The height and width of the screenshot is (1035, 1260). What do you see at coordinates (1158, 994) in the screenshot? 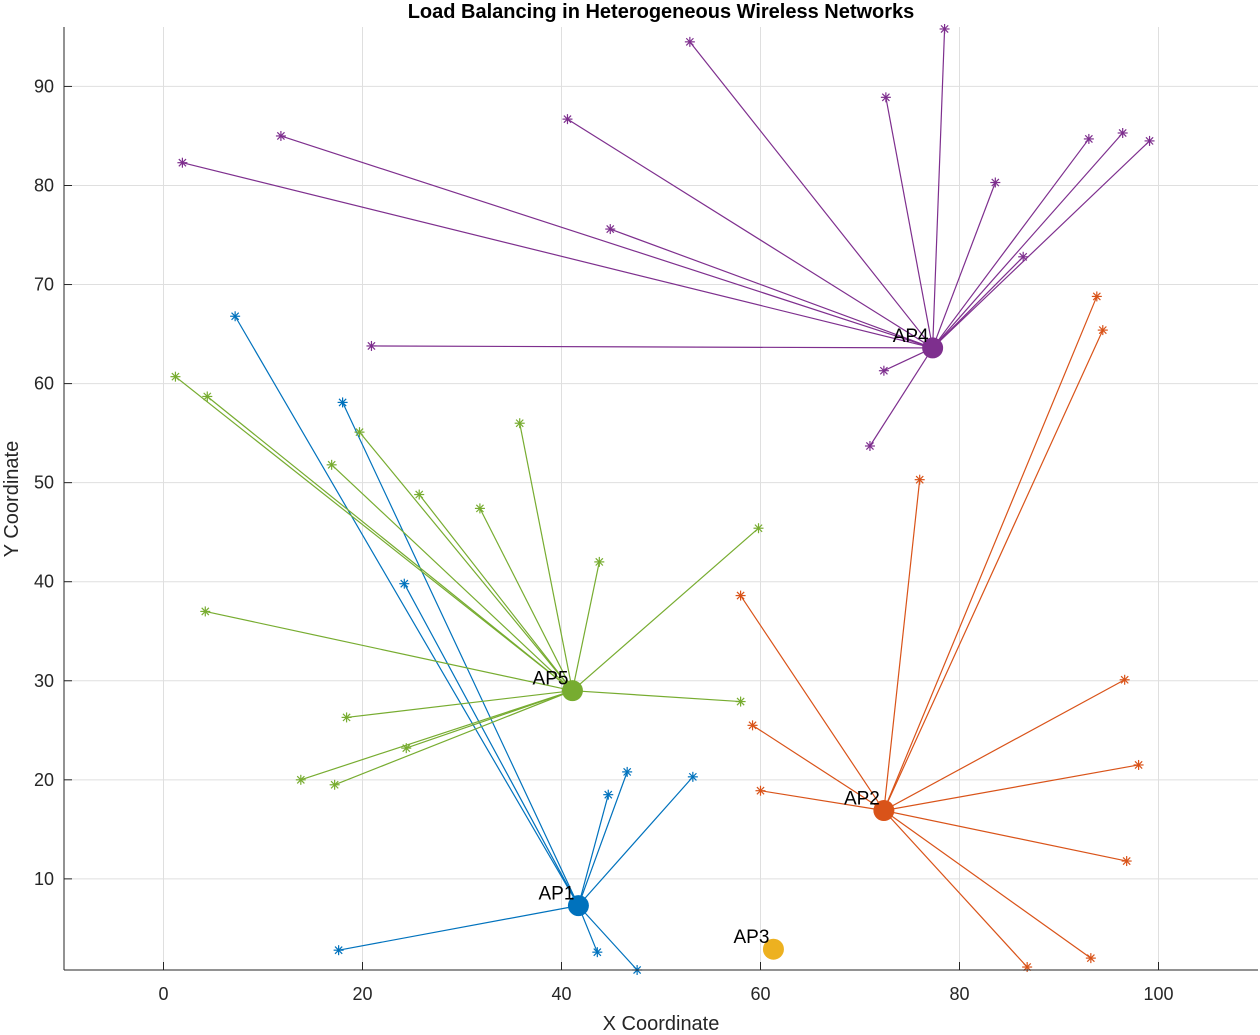
I see `x-tick-label: 100` at bounding box center [1158, 994].